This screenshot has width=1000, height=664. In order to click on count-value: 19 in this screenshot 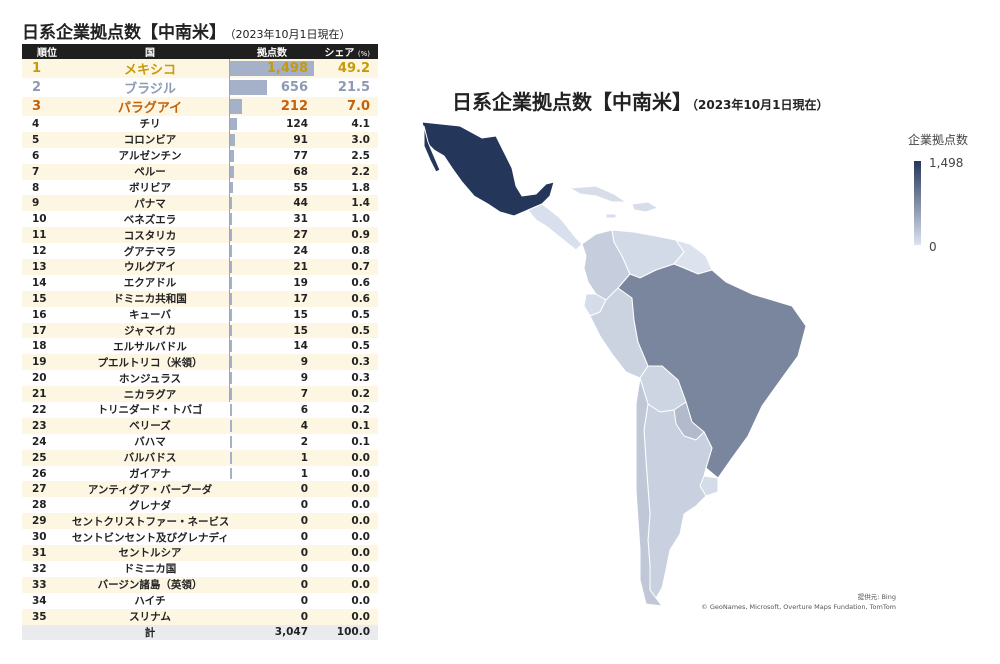, I will do `click(300, 282)`.